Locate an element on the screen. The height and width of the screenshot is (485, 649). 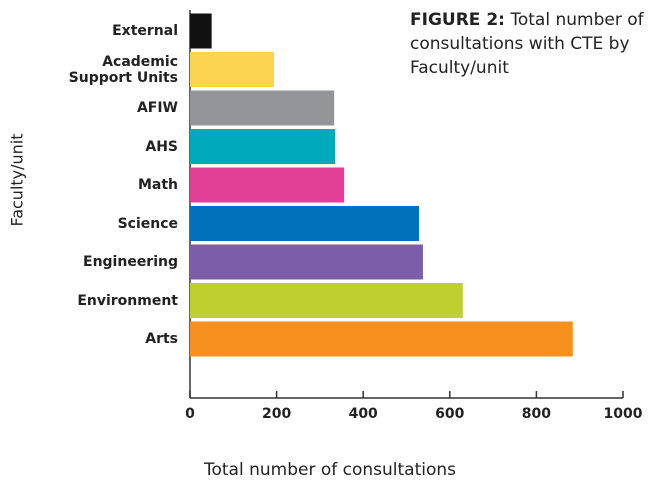
x-tick-label: 600 is located at coordinates (449, 414).